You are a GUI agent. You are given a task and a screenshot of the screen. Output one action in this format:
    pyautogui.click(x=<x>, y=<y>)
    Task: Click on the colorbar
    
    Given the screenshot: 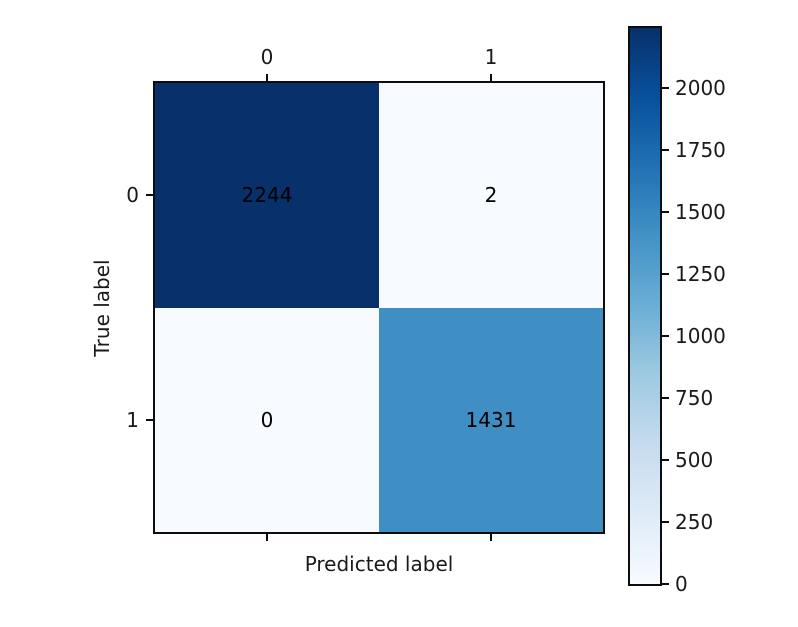 What is the action you would take?
    pyautogui.click(x=645, y=306)
    